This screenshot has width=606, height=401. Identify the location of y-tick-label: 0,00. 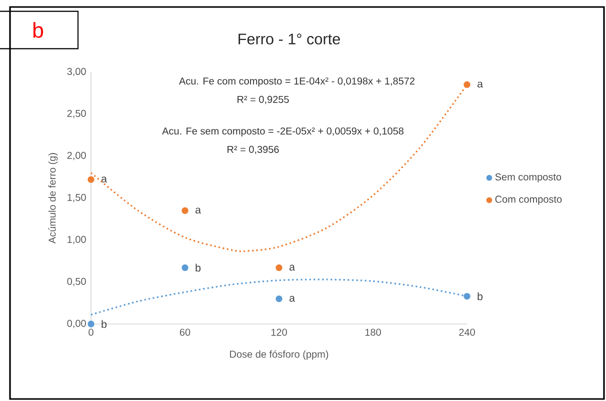
(76, 324).